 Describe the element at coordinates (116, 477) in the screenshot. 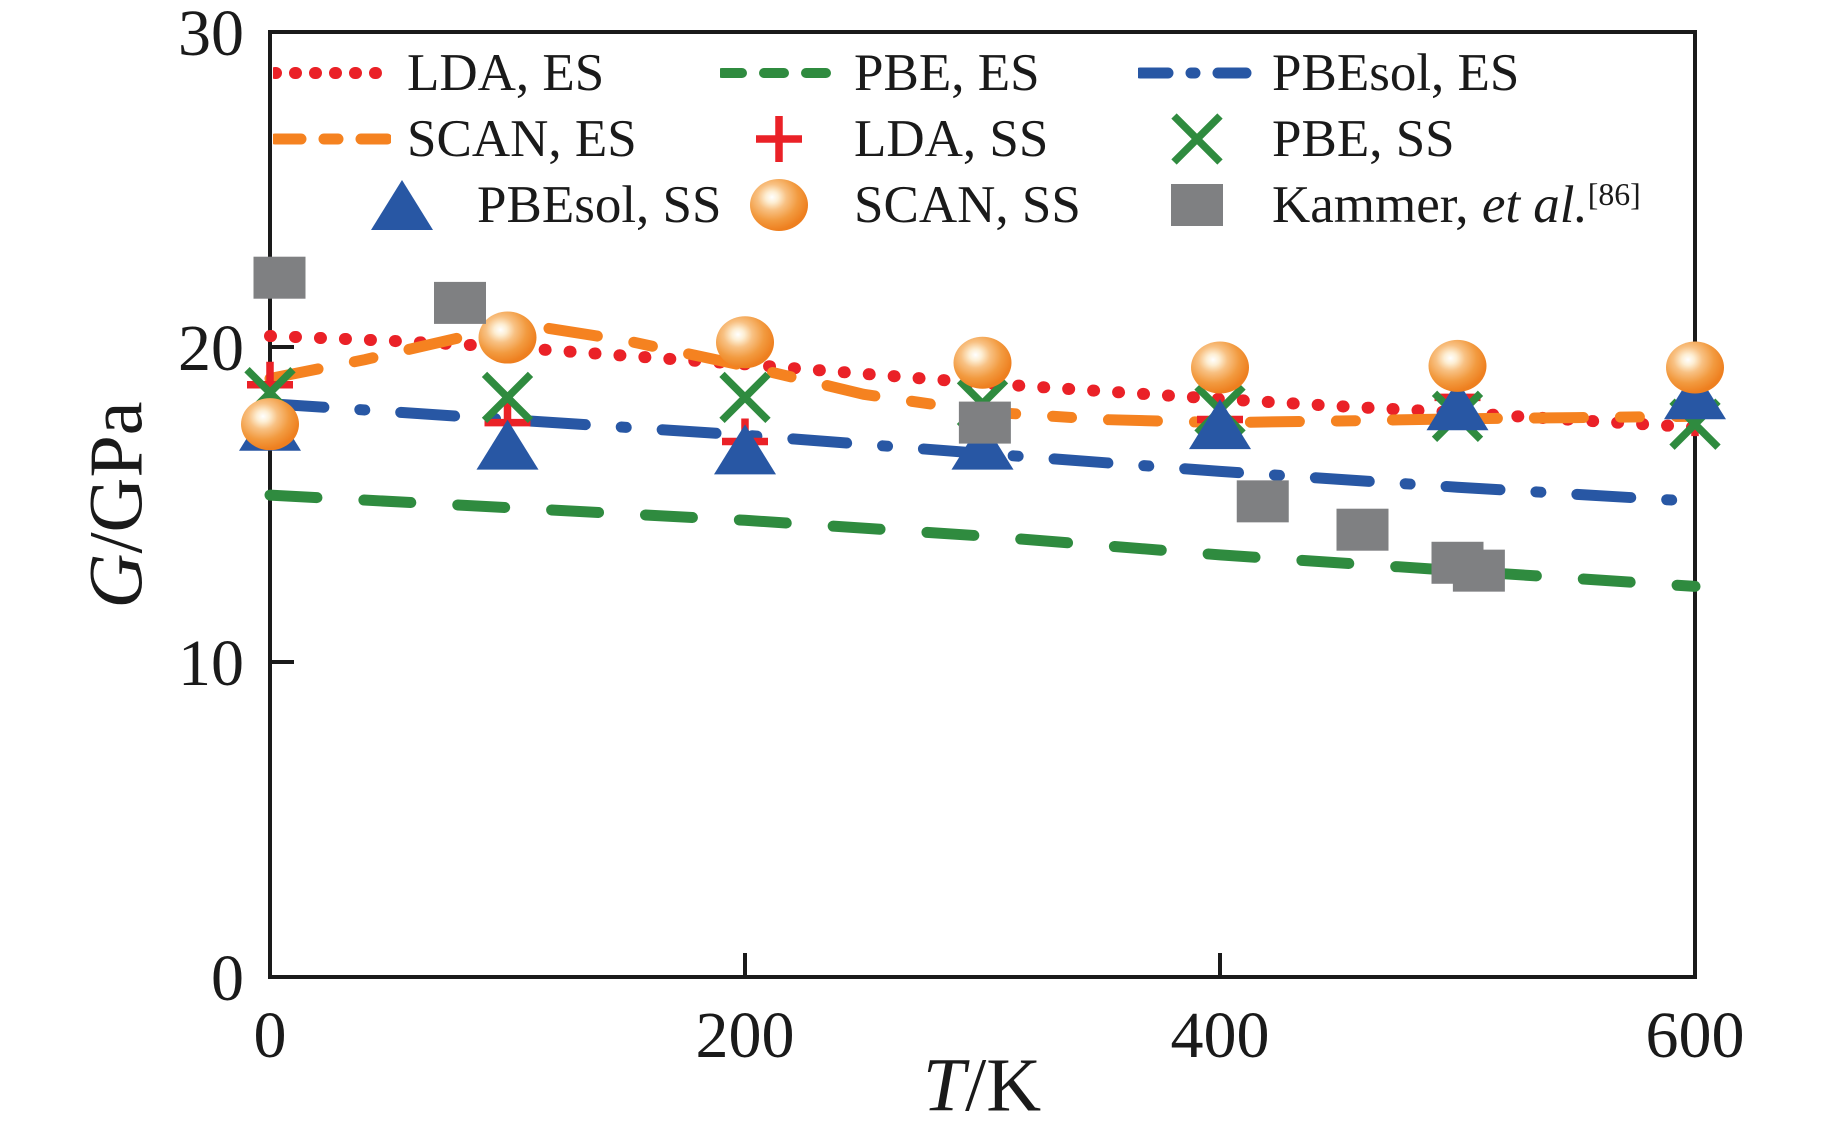

I see `y-axis-label-unit: /GPa` at that location.